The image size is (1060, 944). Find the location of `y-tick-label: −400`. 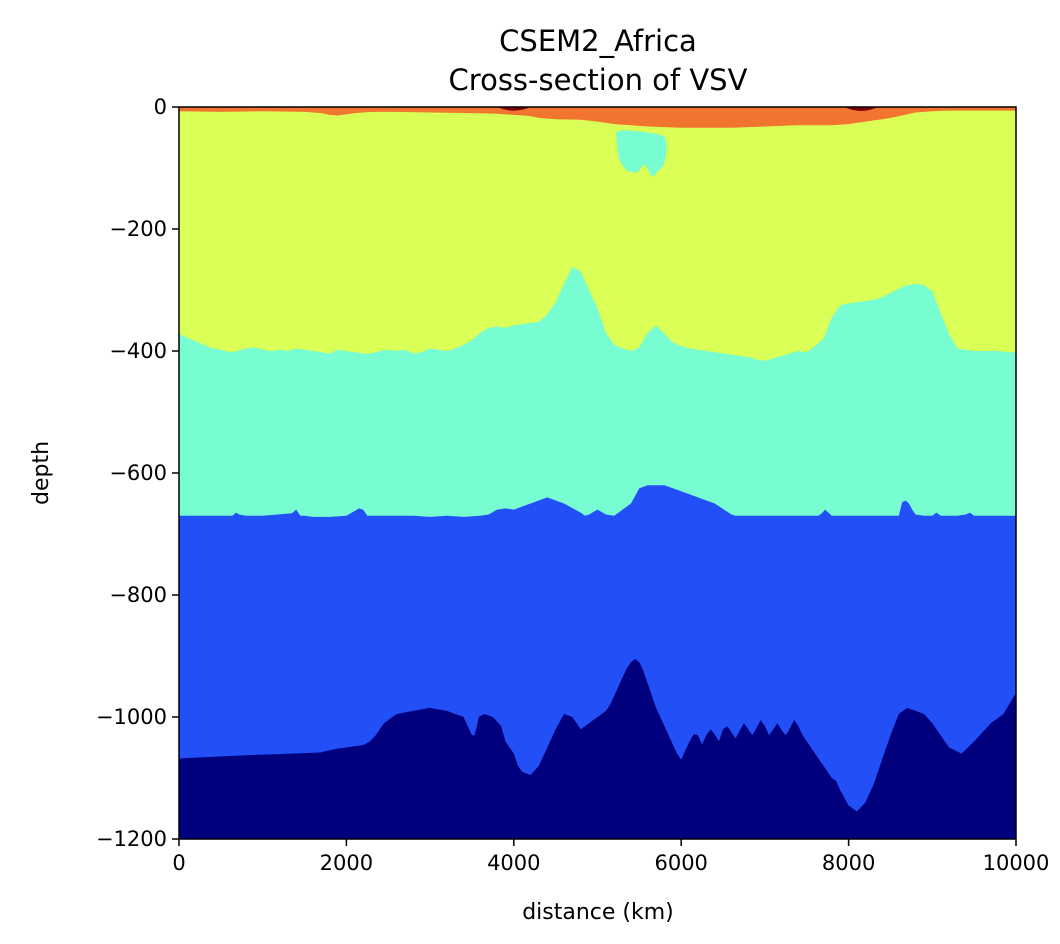

y-tick-label: −400 is located at coordinates (138, 351).